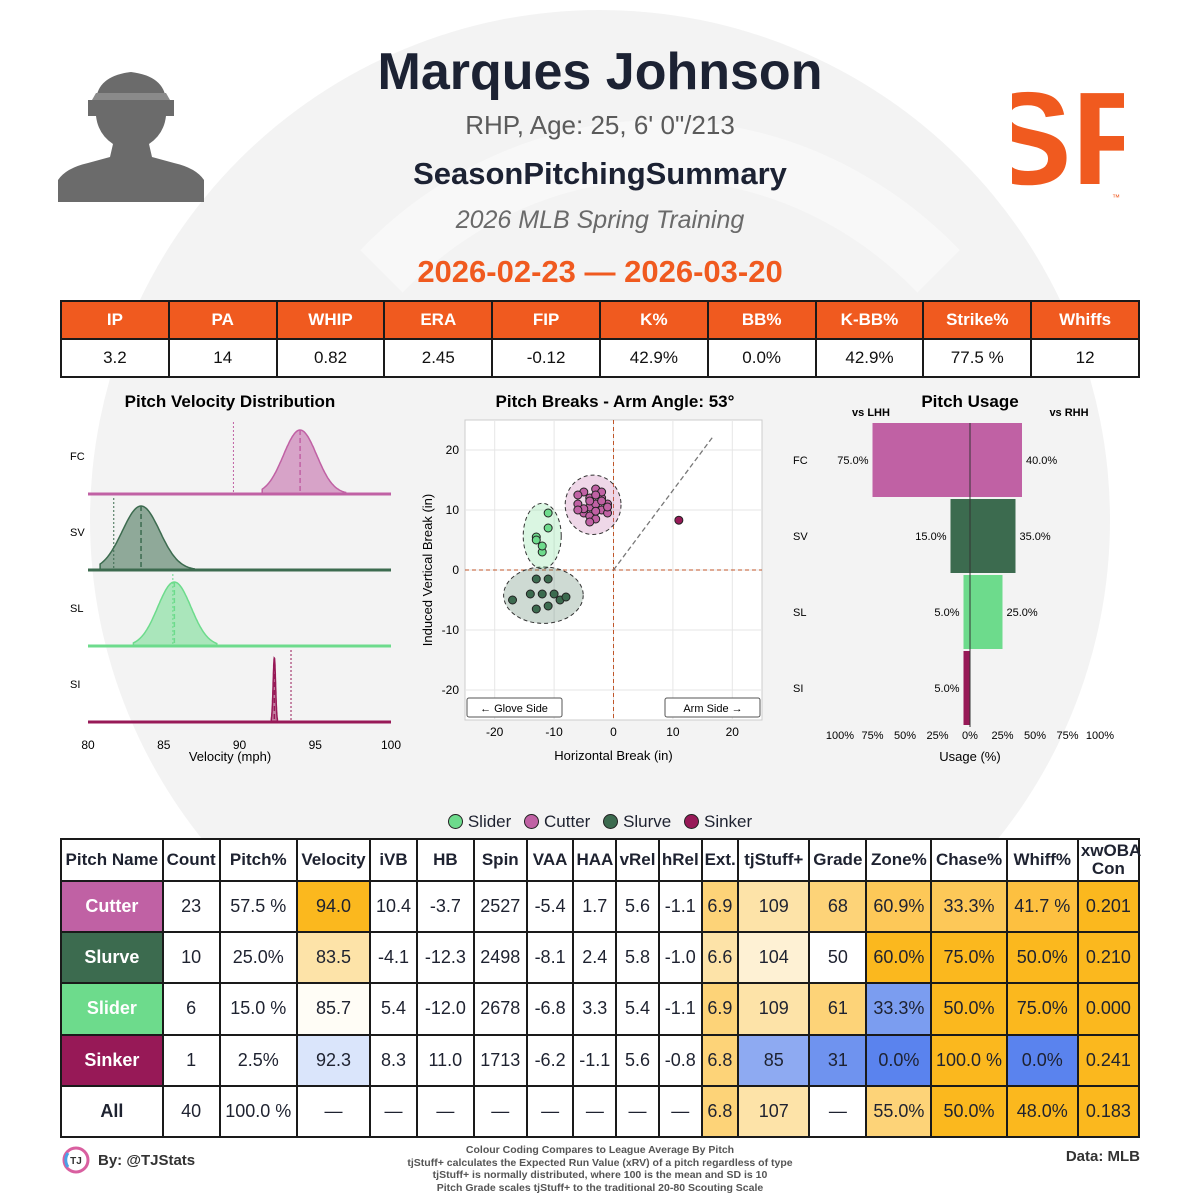 This screenshot has width=1200, height=1200. I want to click on legend-item-slider: Slider, so click(479, 822).